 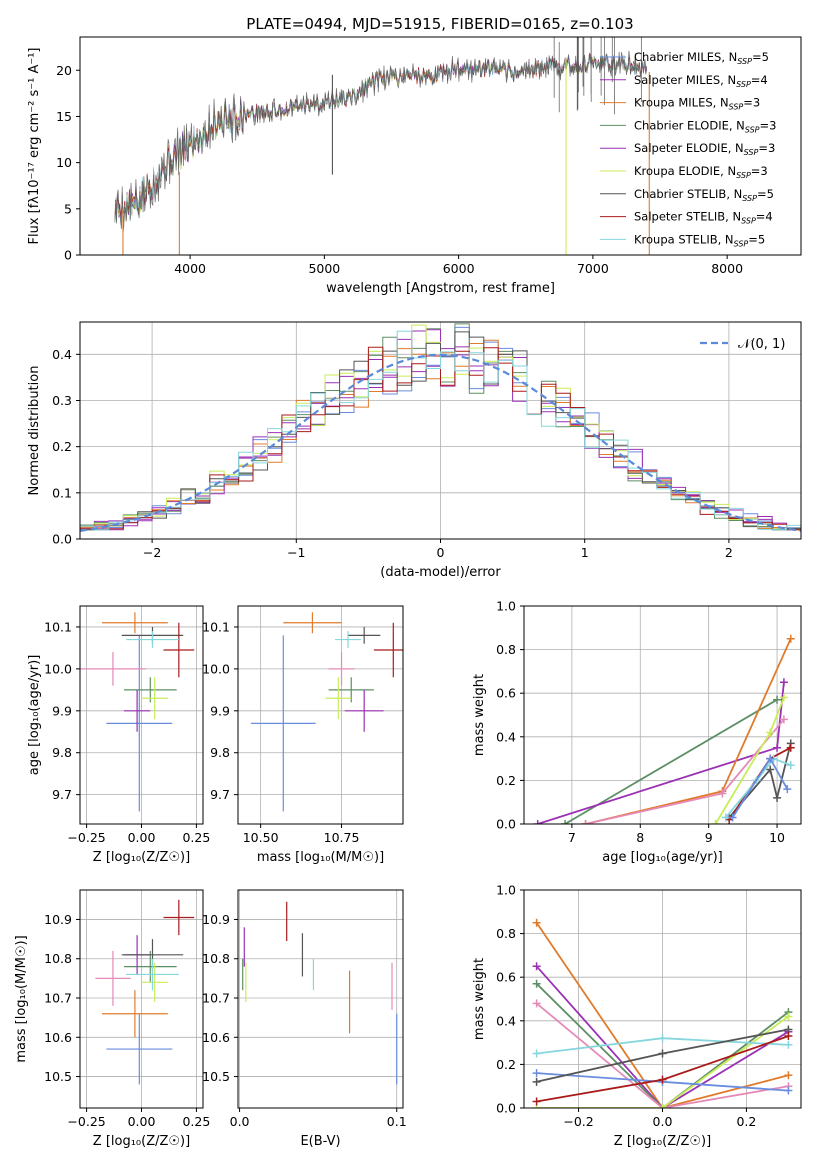 What do you see at coordinates (440, 288) in the screenshot?
I see `x-axis-label: wavelength [Angstrom, rest frame]` at bounding box center [440, 288].